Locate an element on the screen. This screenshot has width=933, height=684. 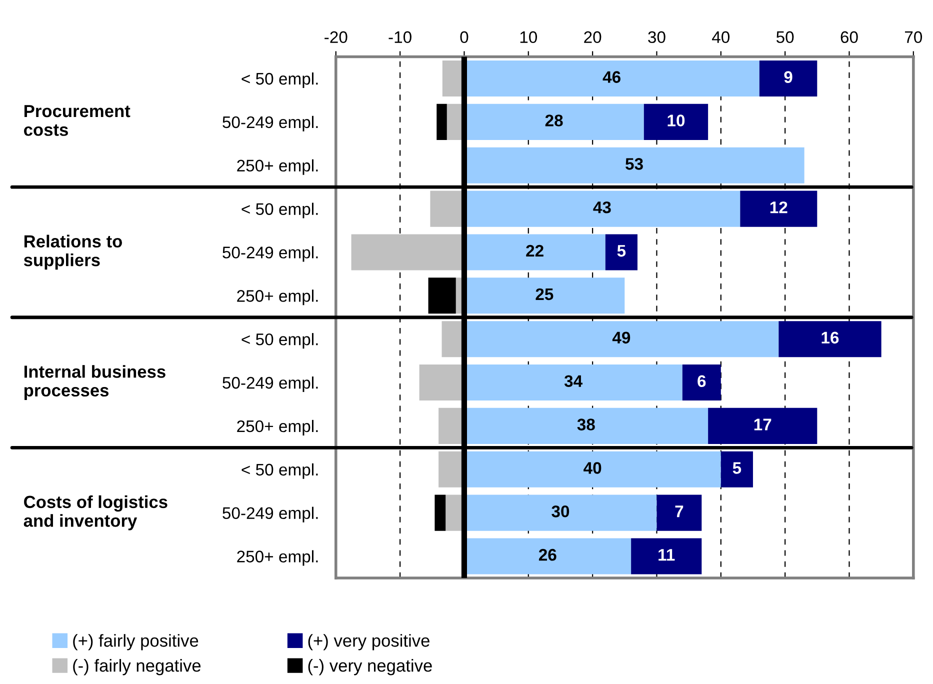
data-label: 10 is located at coordinates (676, 120).